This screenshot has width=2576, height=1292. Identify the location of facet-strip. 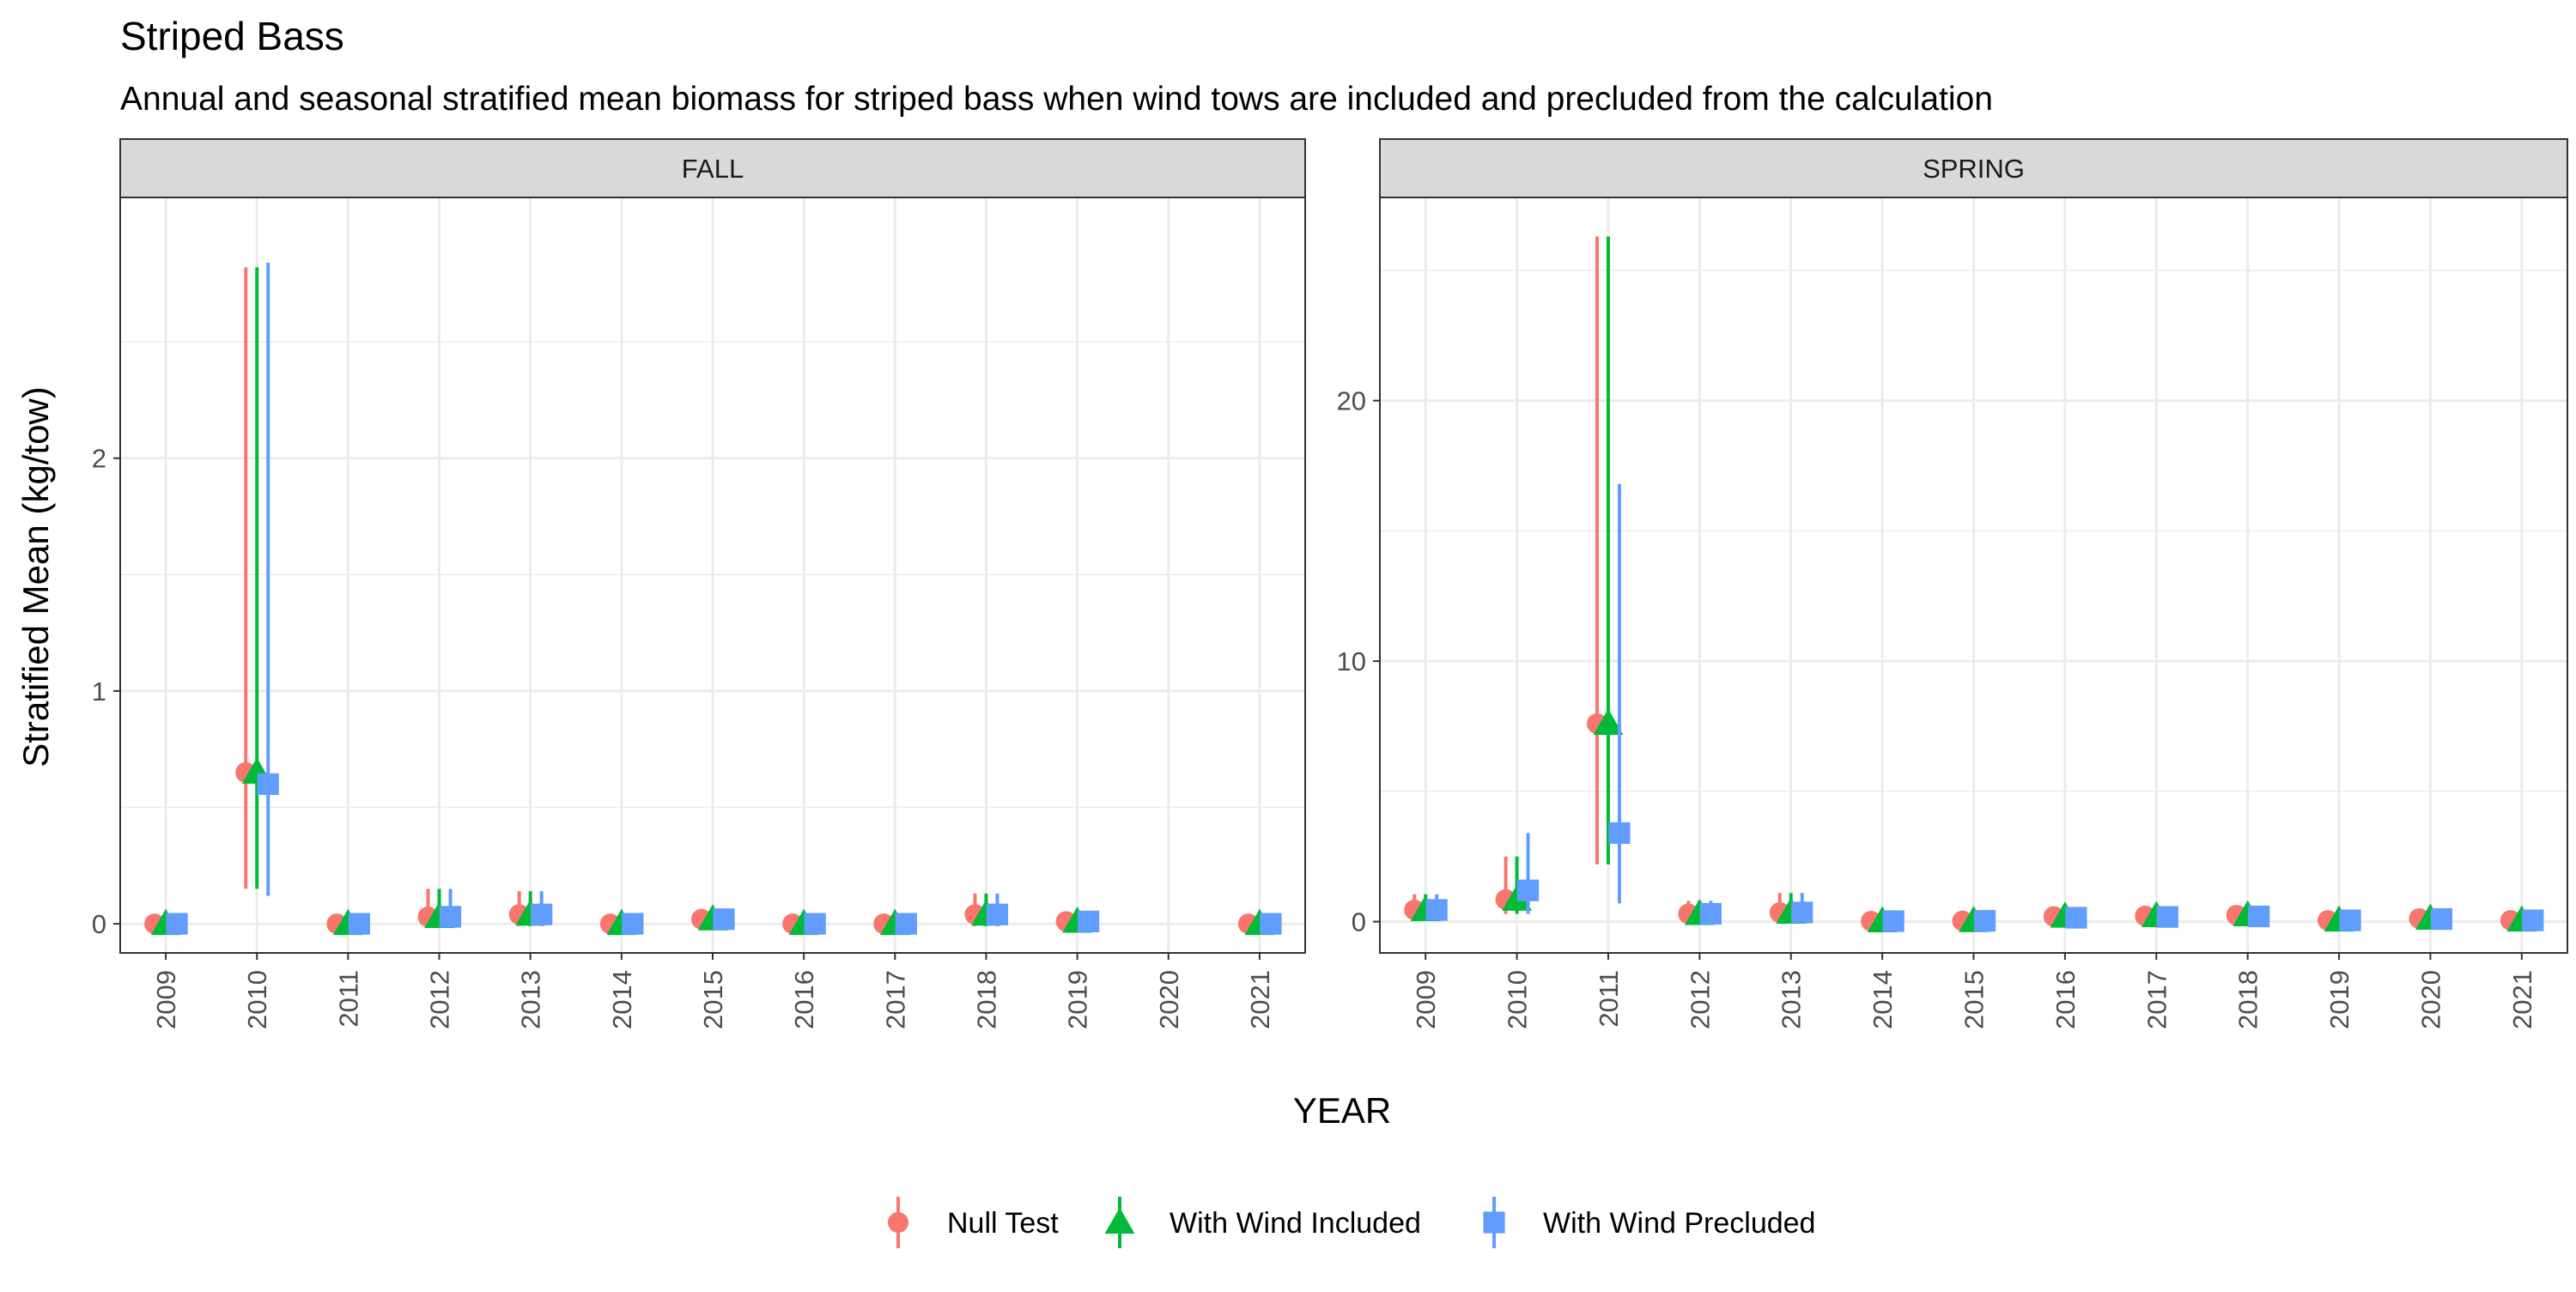
(713, 168).